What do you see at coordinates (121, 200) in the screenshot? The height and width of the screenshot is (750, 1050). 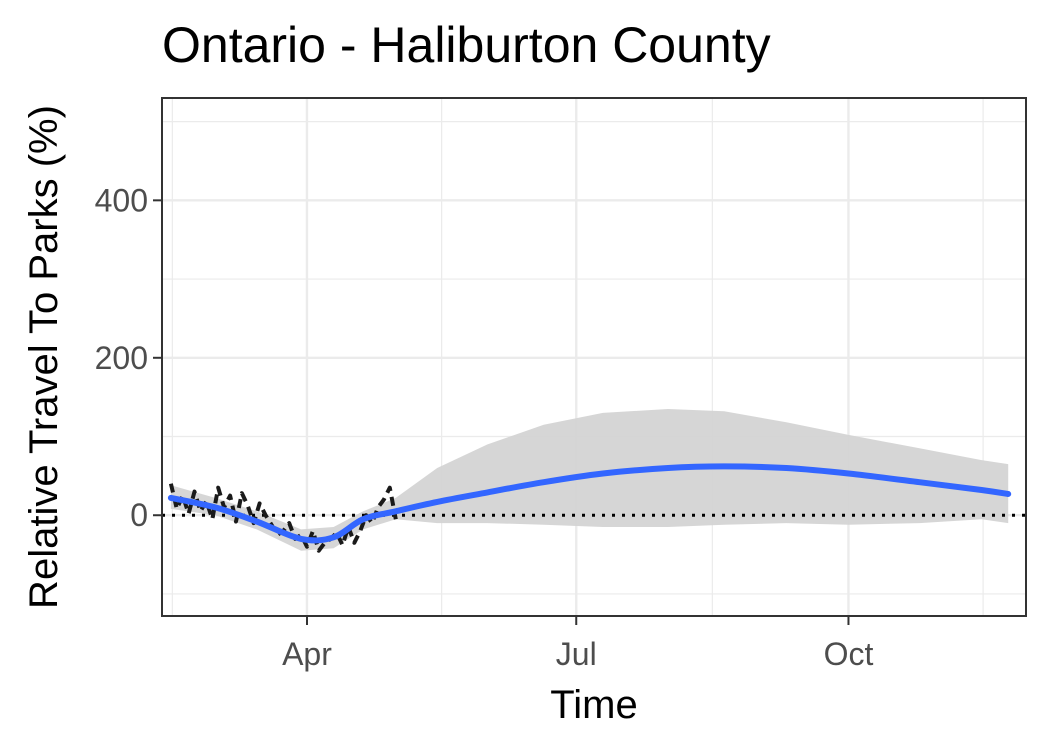 I see `y-tick-label: 400` at bounding box center [121, 200].